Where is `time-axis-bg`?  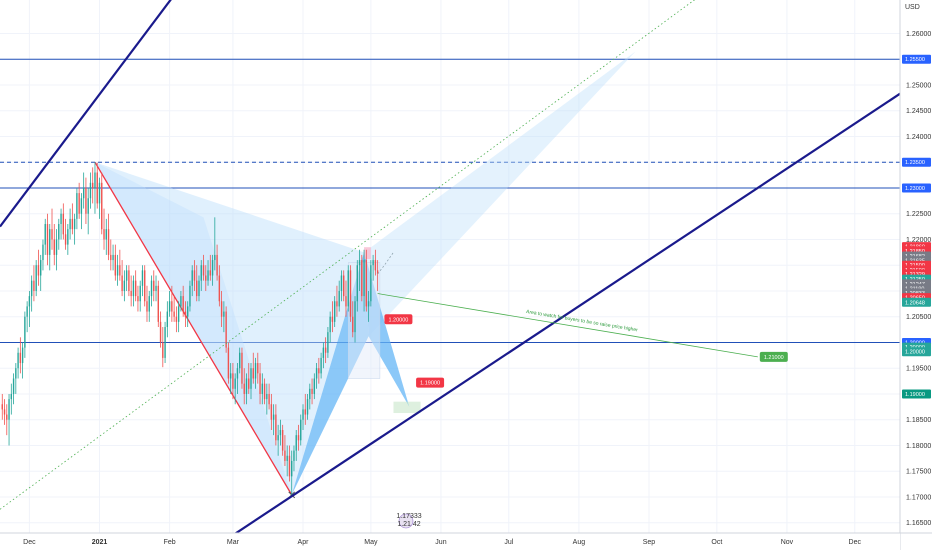 time-axis-bg is located at coordinates (450, 541).